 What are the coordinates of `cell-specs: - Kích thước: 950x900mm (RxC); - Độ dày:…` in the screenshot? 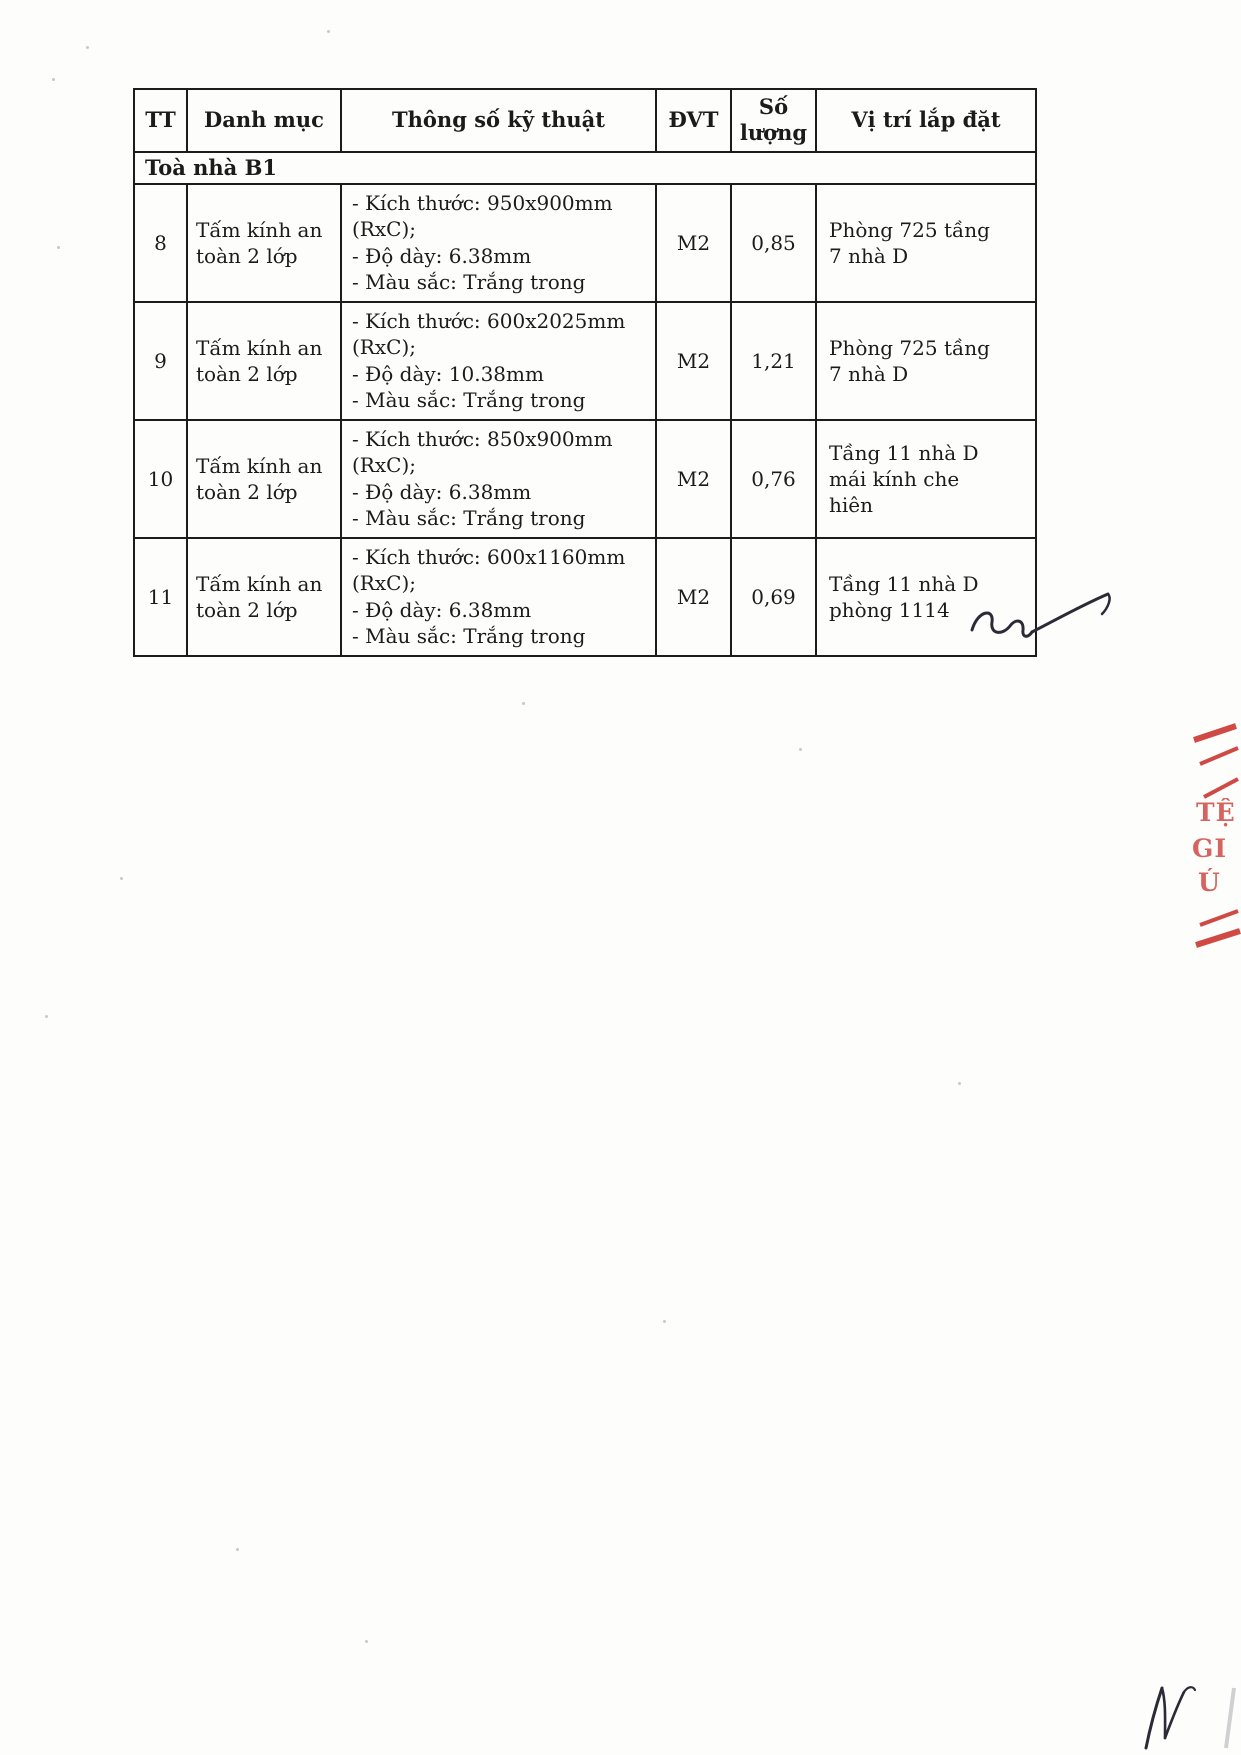 It's located at (498, 242).